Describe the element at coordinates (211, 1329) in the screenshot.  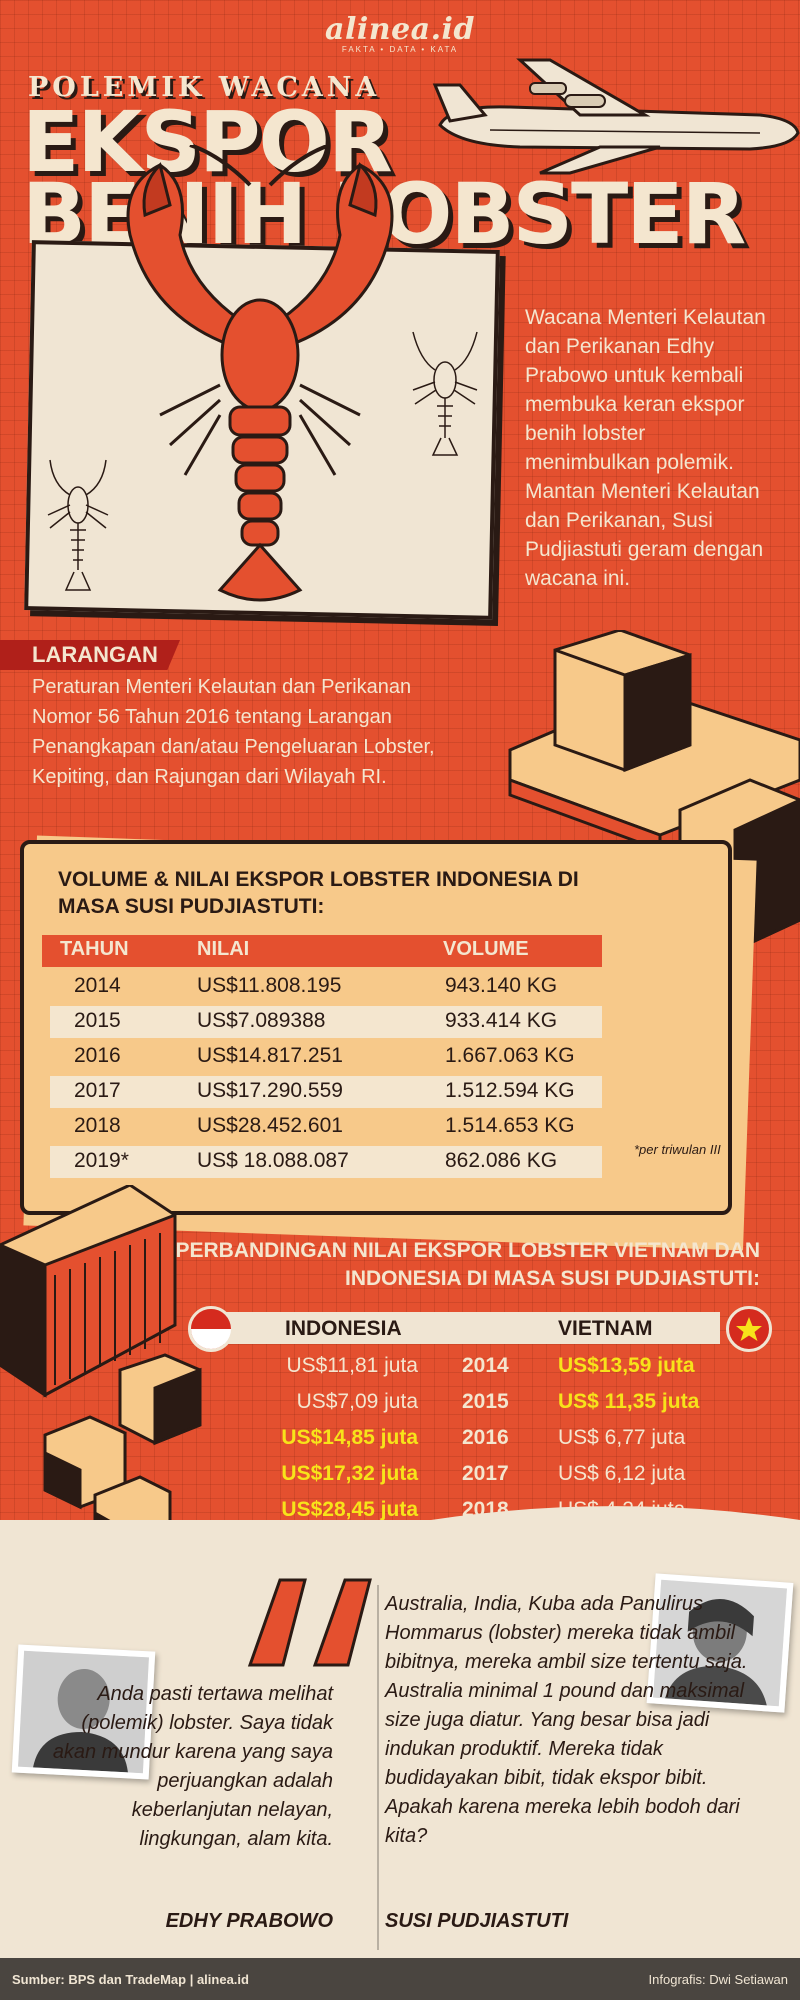
I see `indonesia-flag-icon` at that location.